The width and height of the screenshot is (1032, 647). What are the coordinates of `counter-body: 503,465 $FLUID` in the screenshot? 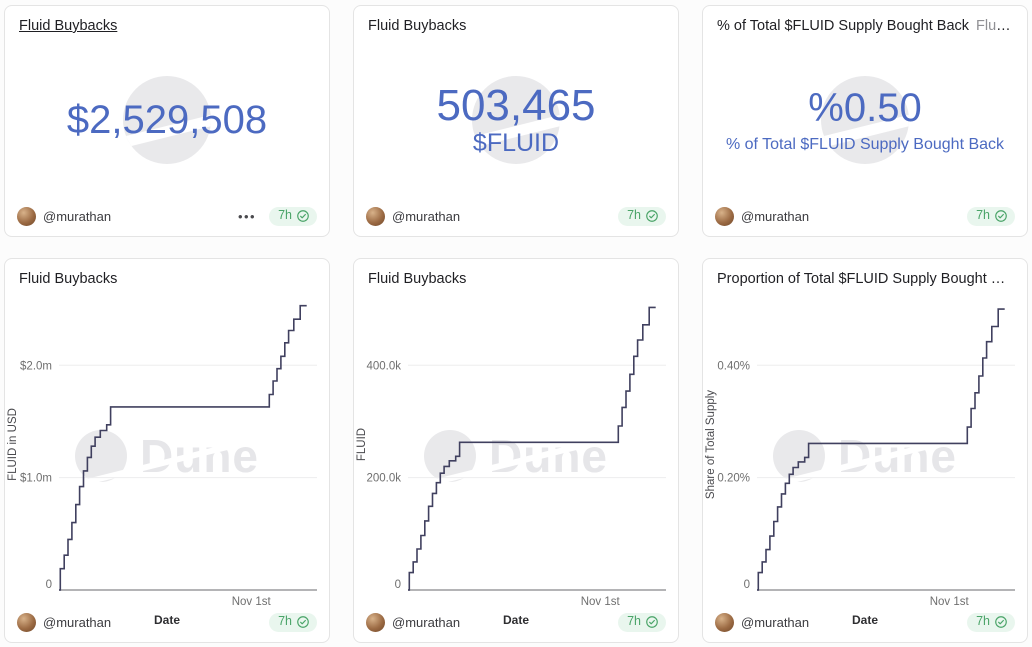 It's located at (516, 120).